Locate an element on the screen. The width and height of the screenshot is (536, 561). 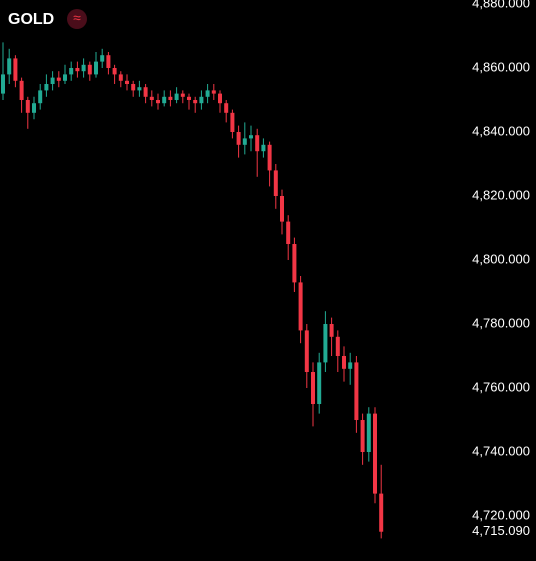
badge: ≈ is located at coordinates (77, 18).